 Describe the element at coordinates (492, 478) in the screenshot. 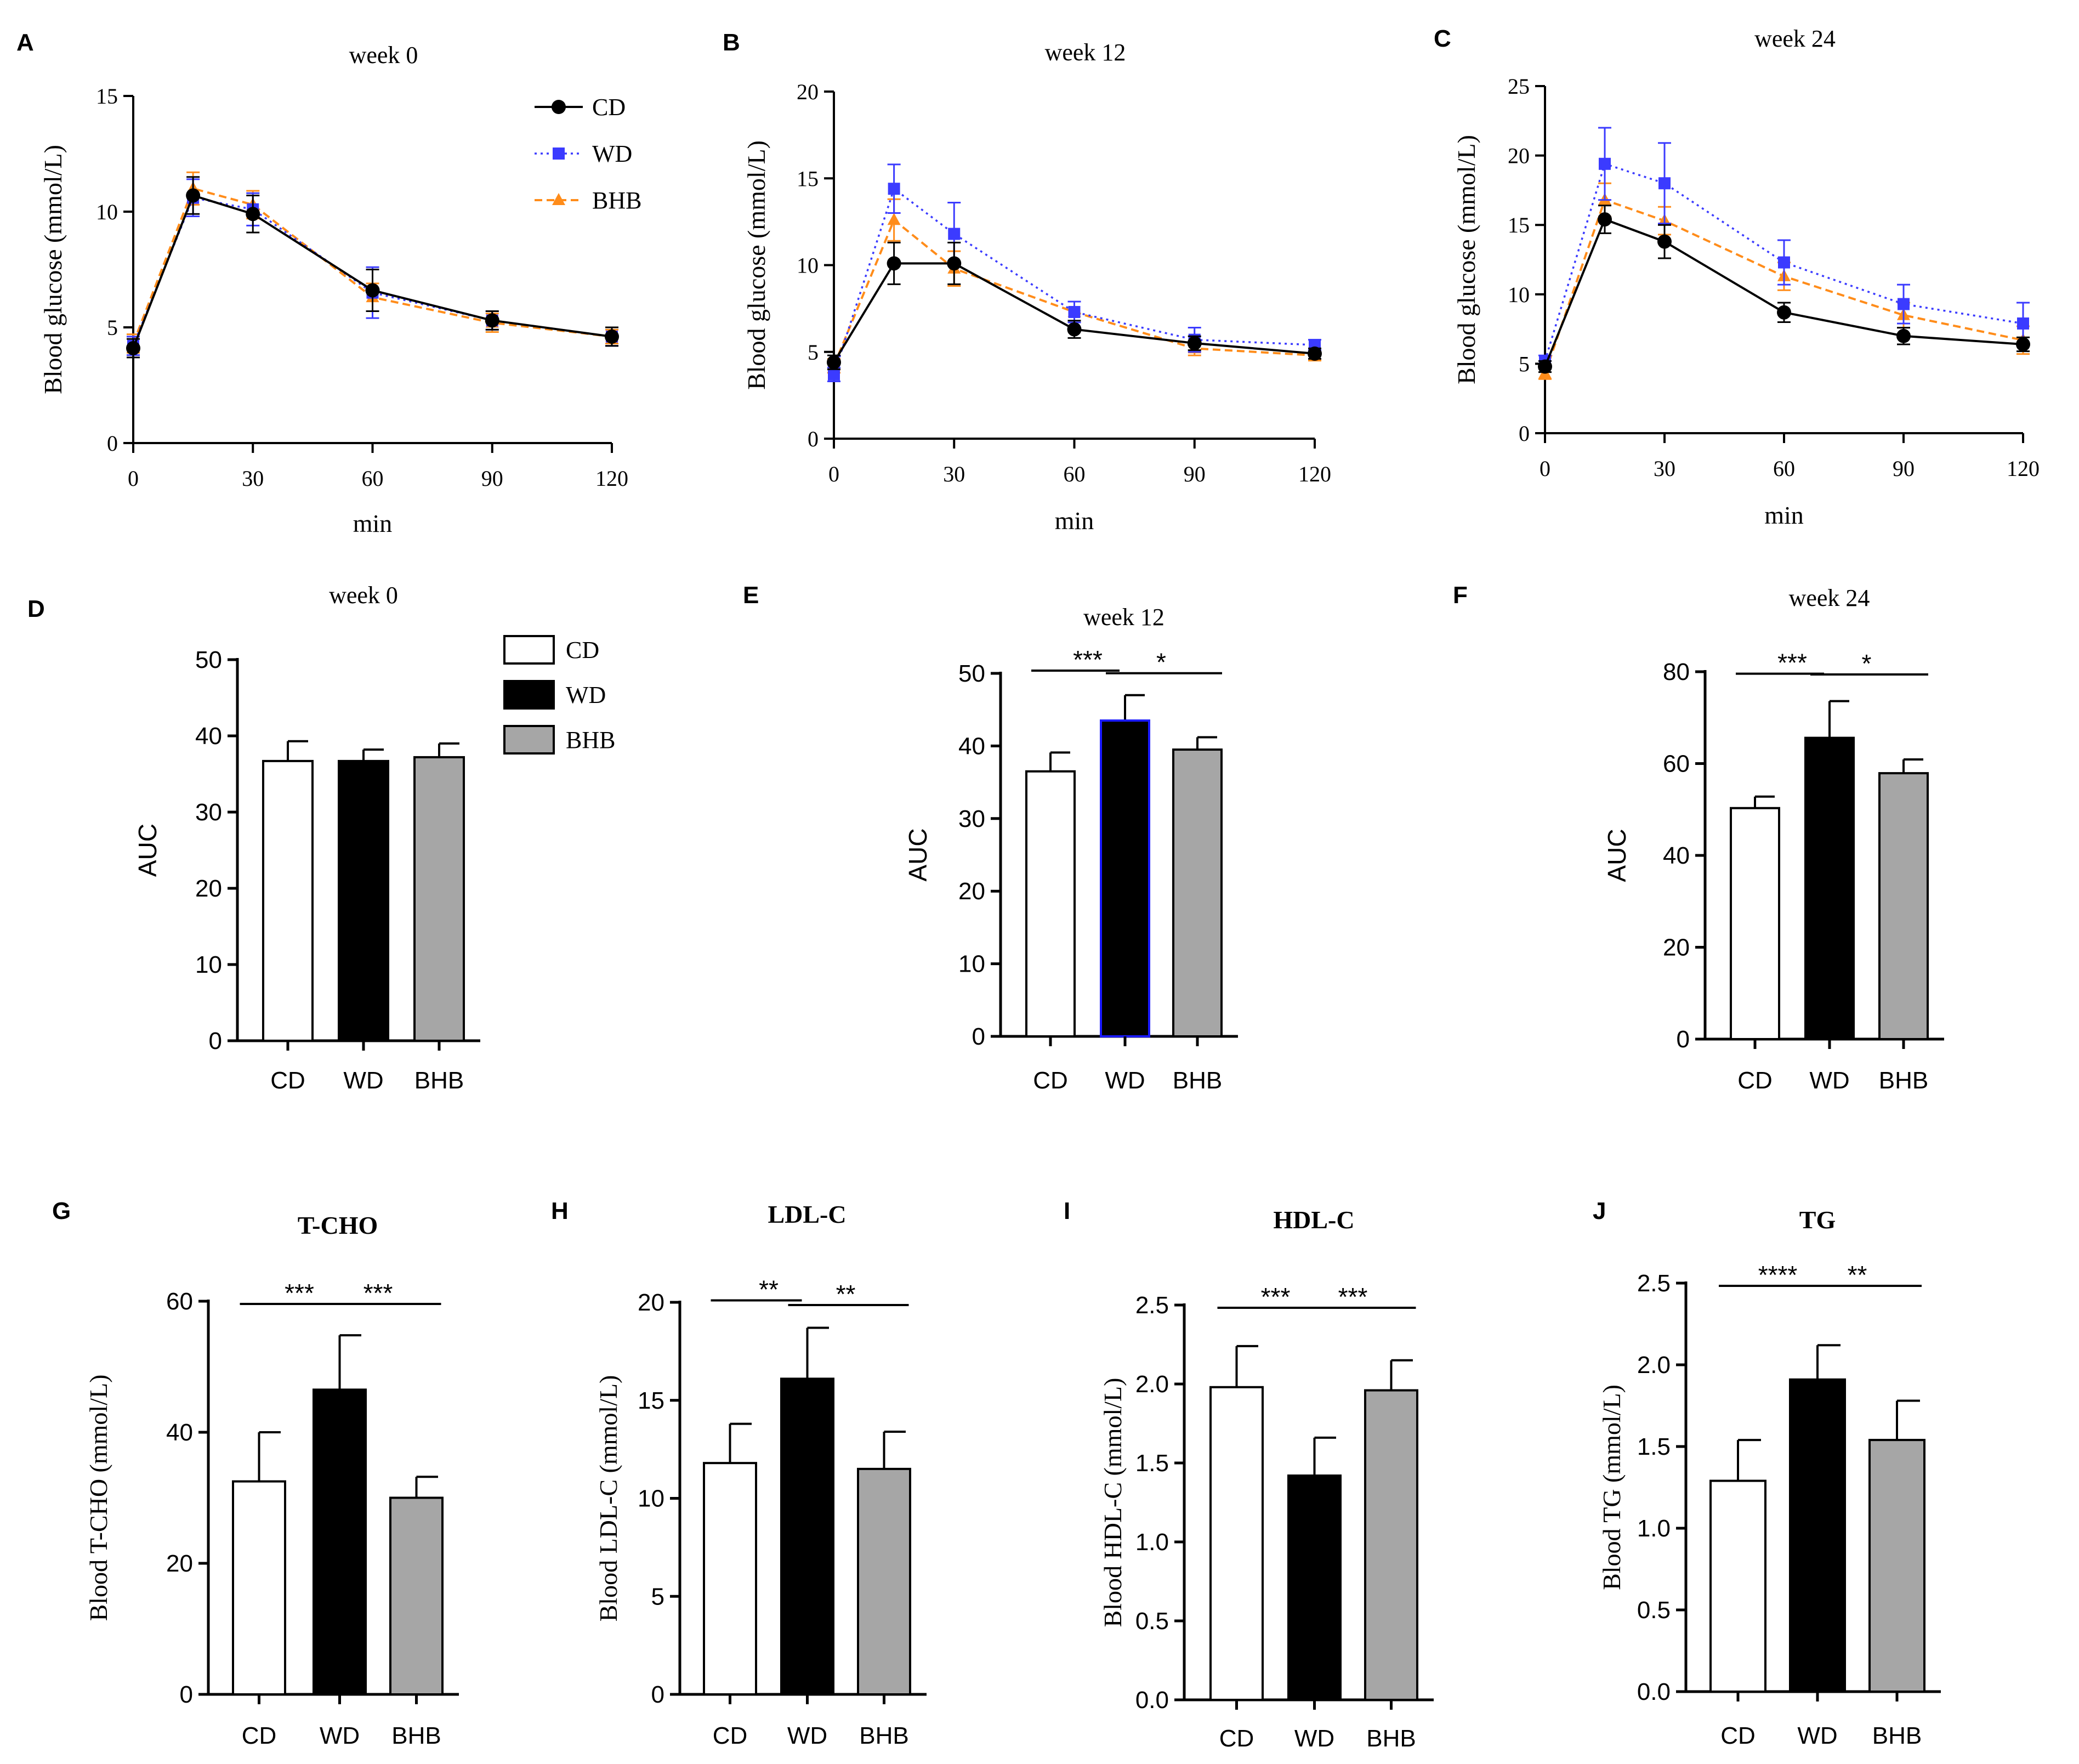

I see `x-tick-label: 90` at that location.